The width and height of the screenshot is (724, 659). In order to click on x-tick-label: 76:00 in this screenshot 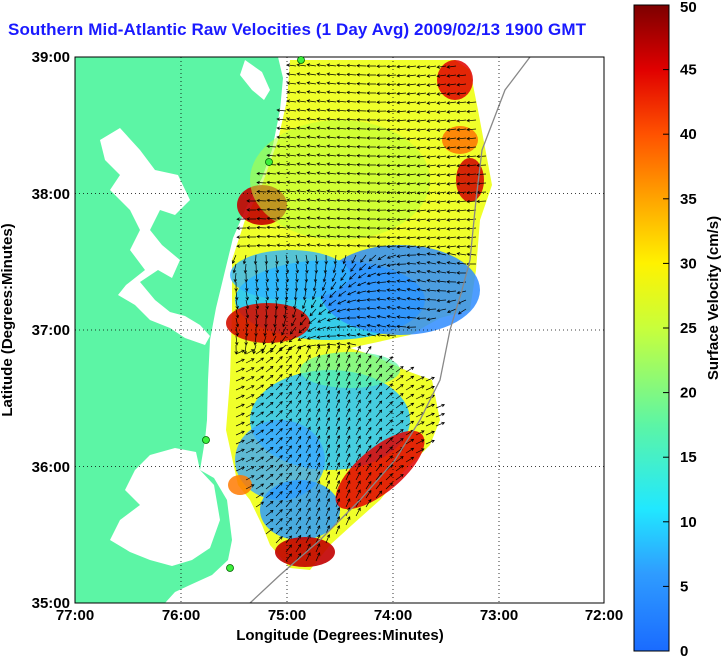, I will do `click(181, 615)`.